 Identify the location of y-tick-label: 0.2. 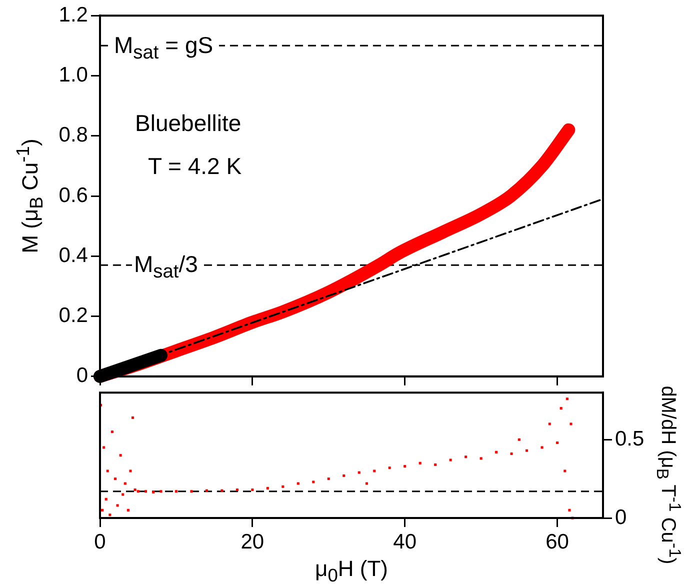
(73, 316).